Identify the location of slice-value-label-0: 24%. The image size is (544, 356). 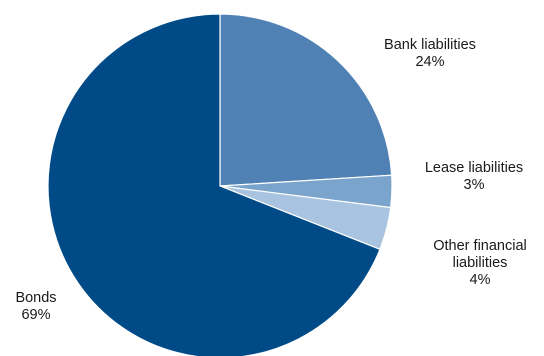
(429, 62).